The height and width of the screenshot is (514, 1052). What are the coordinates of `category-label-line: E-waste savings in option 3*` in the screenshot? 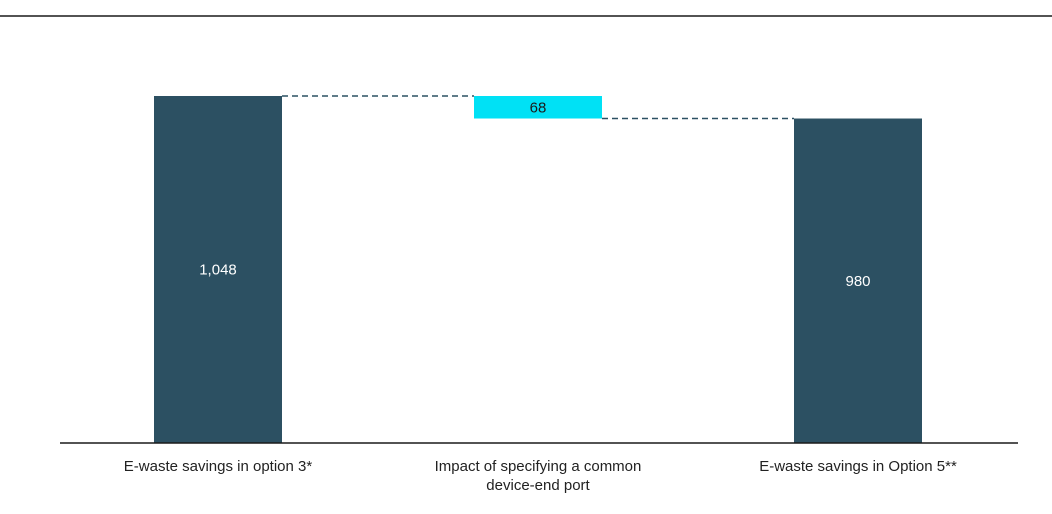 It's located at (218, 466).